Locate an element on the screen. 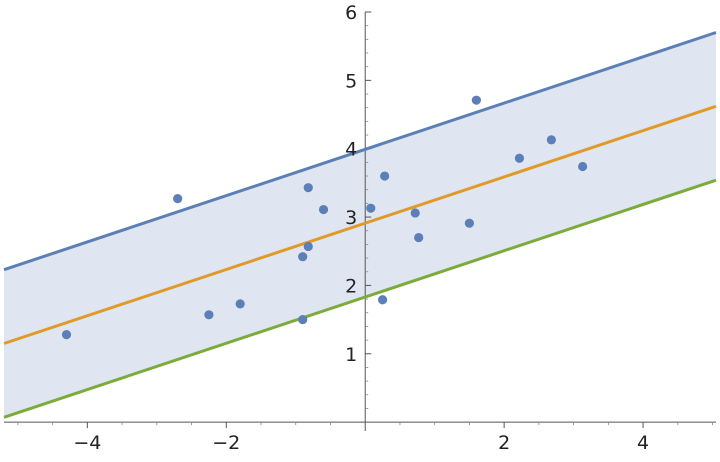 The image size is (720, 462). y-tick-label: 3 is located at coordinates (351, 218).